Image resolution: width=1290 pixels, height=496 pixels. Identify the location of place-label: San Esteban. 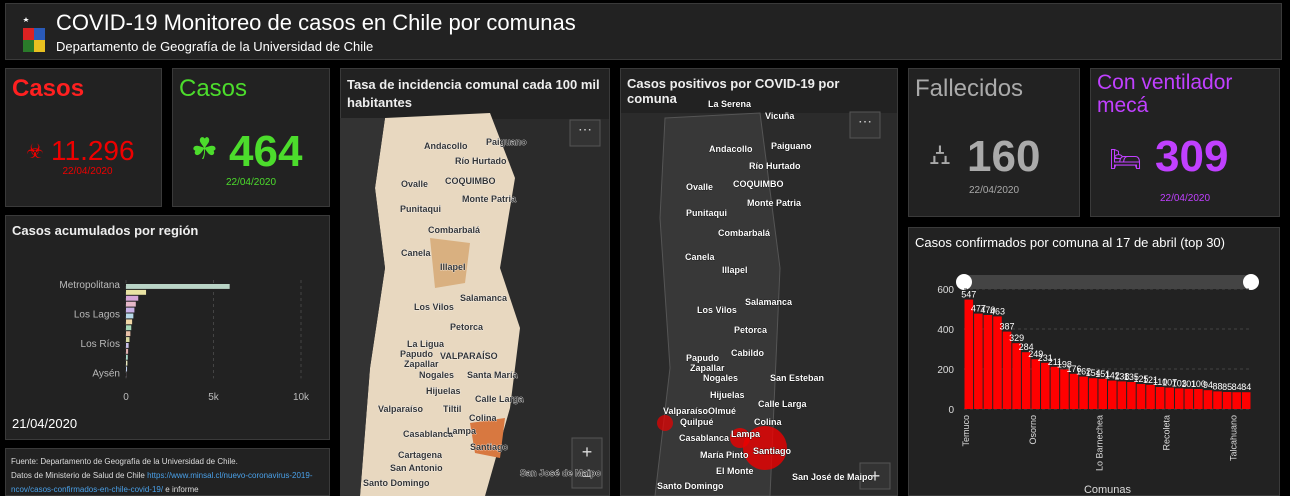
(797, 378).